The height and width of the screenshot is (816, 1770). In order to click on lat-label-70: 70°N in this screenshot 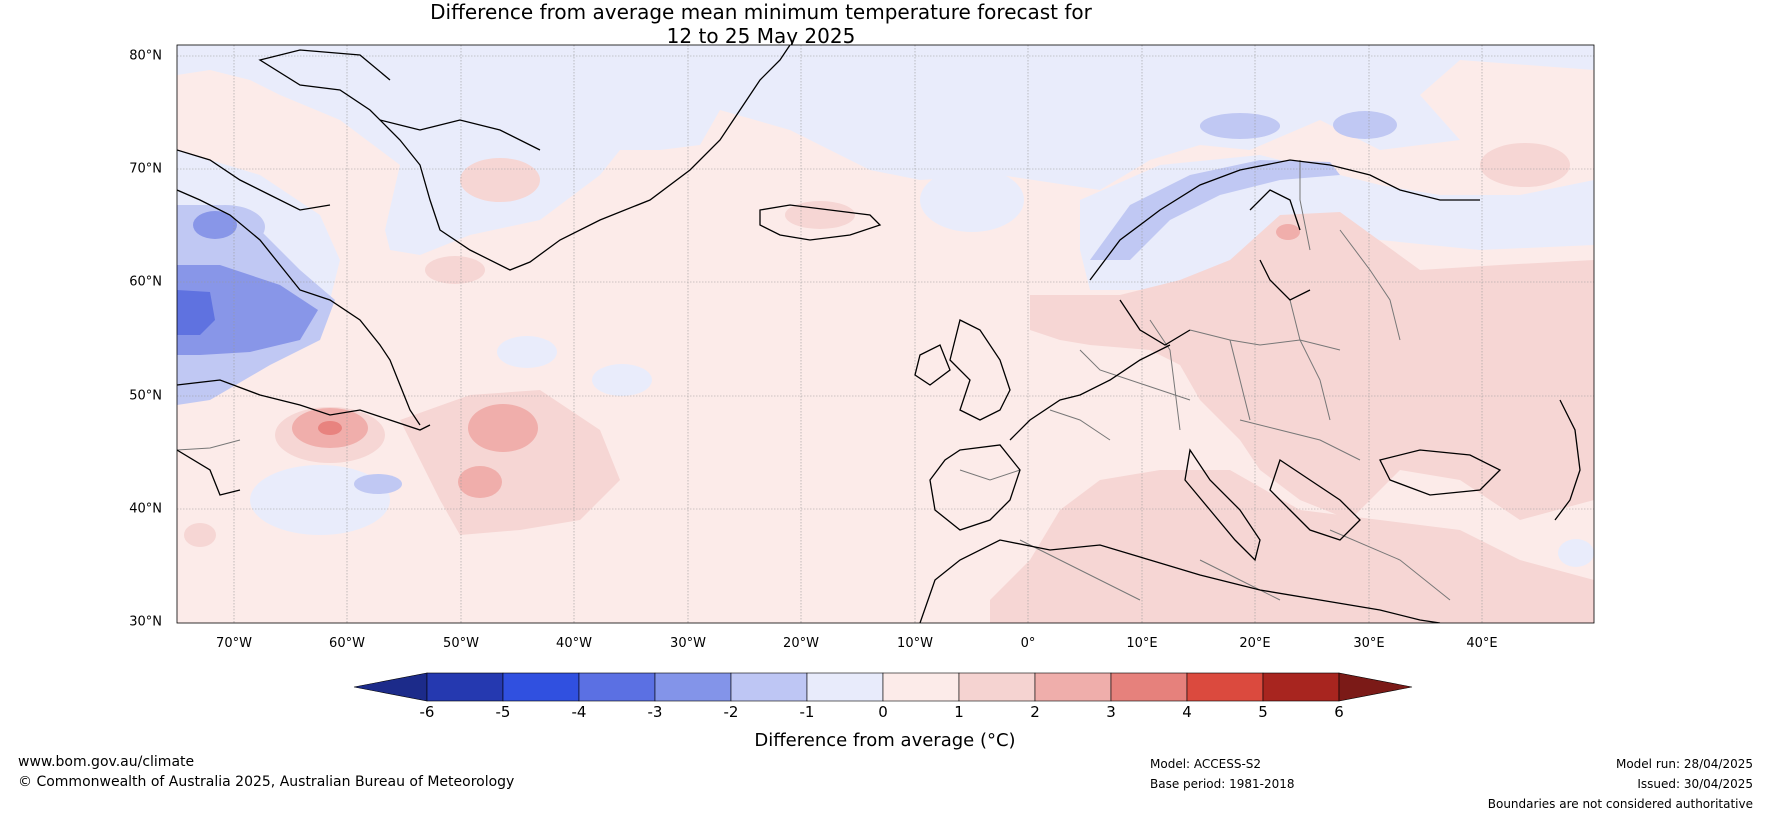, I will do `click(145, 169)`.